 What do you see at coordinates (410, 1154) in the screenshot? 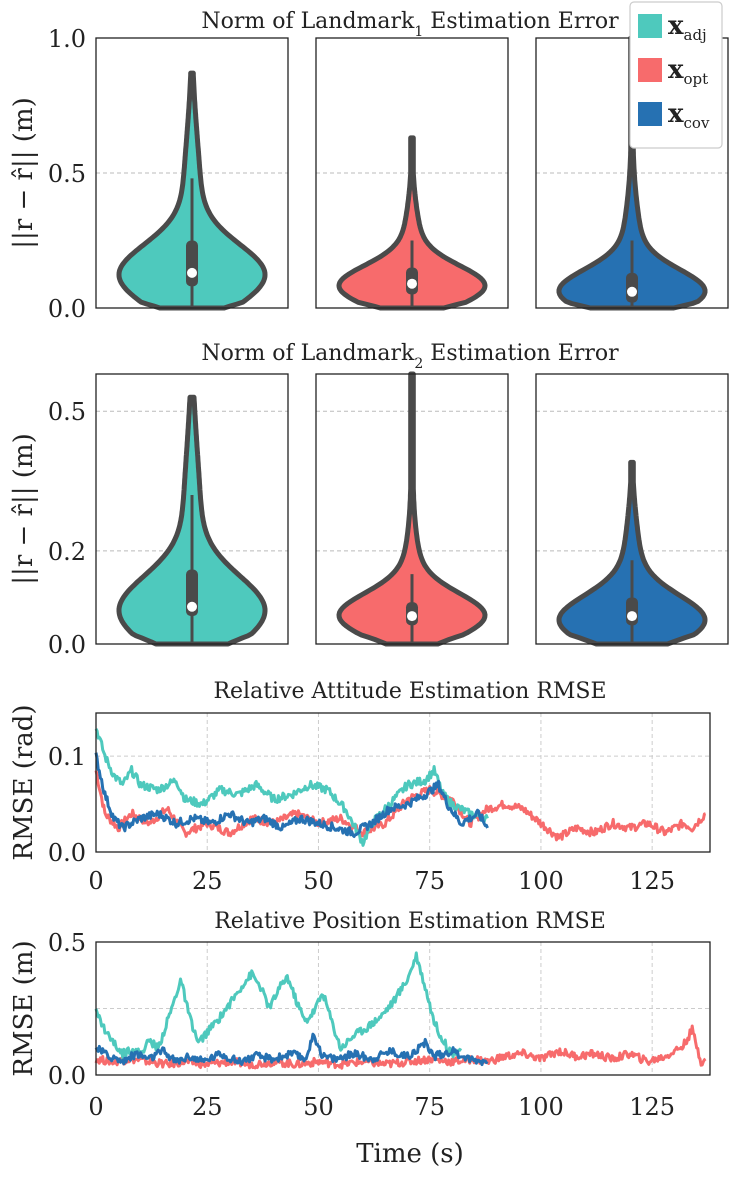
I see `x-axis-label: Time (s)` at bounding box center [410, 1154].